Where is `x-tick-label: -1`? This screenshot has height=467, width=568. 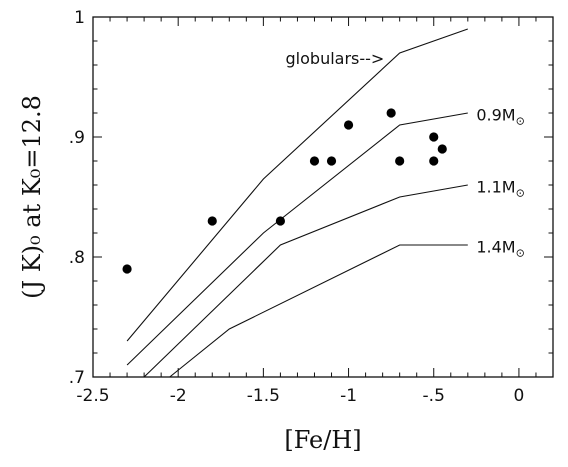 x-tick-label: -1 is located at coordinates (348, 396).